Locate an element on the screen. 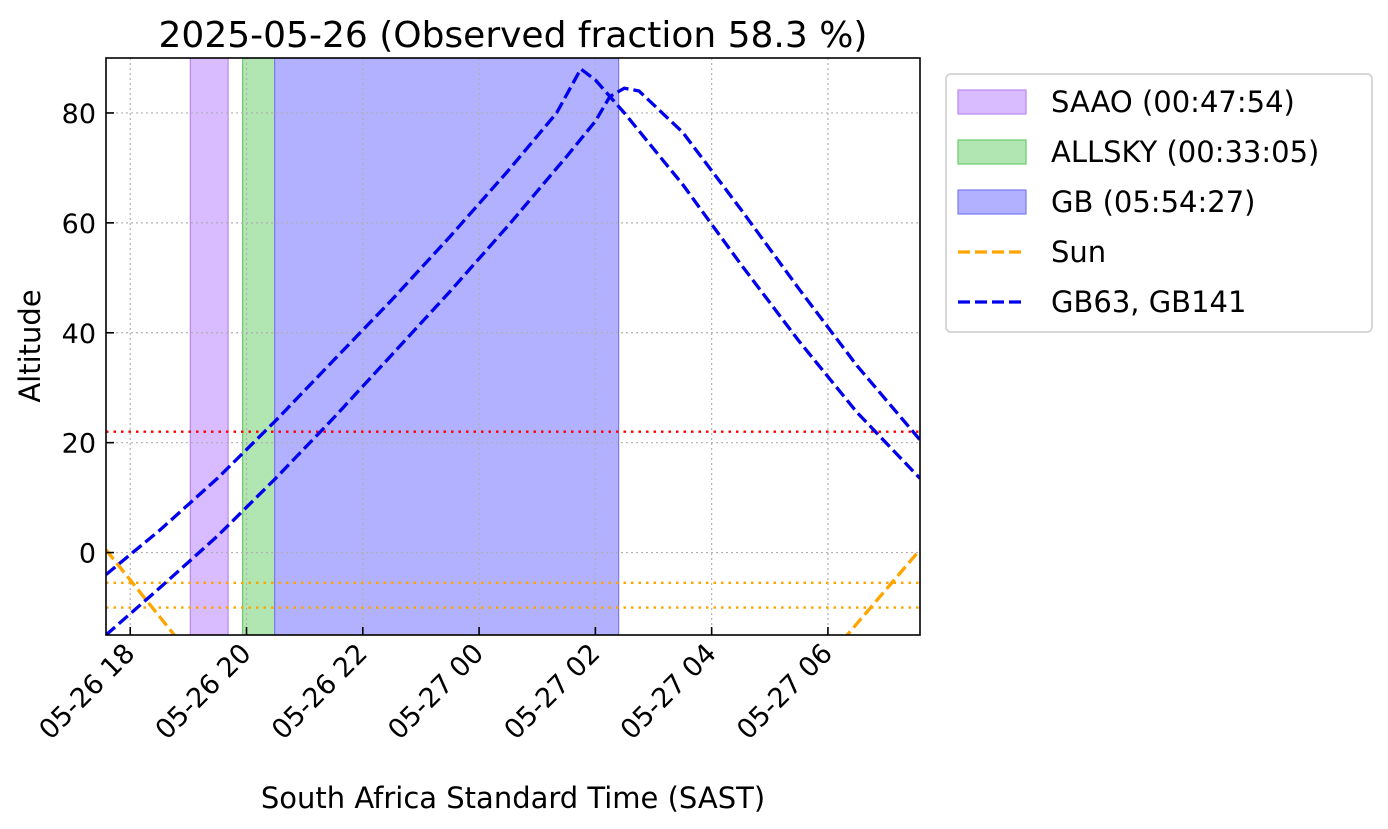  x-tick-label-6: 05-27 06 is located at coordinates (785, 692).